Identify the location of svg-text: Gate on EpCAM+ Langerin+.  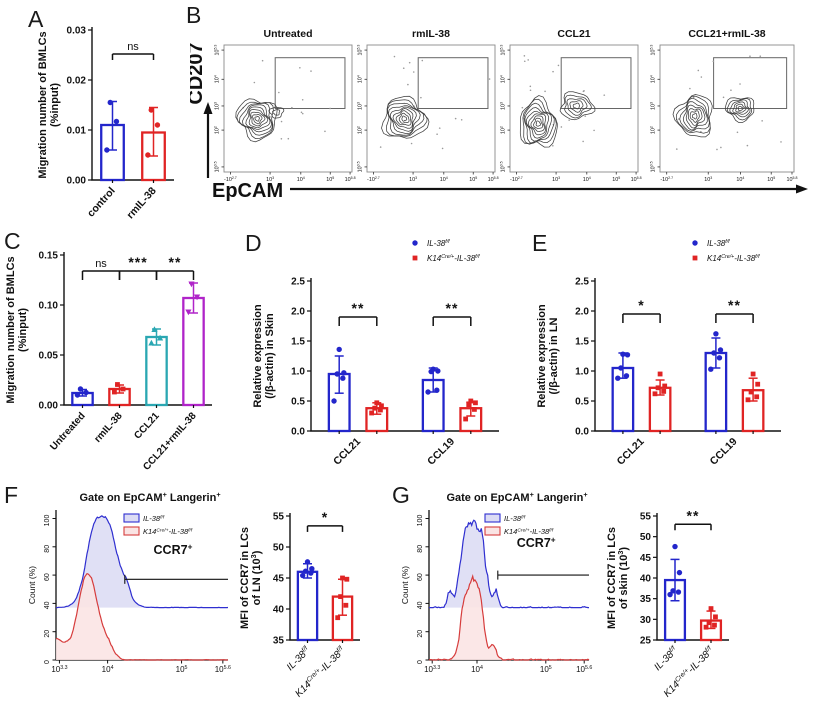
(516, 497).